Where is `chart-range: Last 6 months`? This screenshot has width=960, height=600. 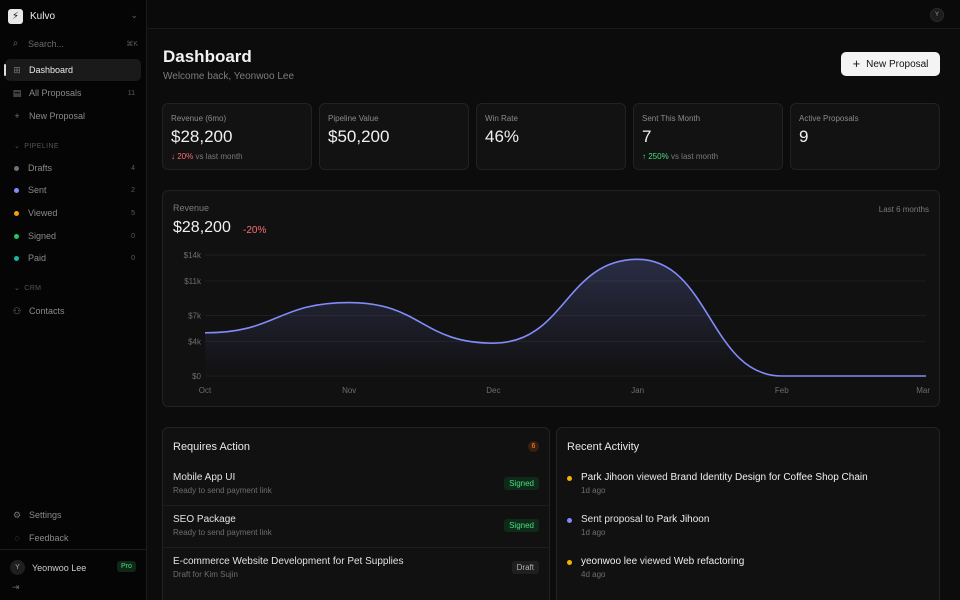
chart-range: Last 6 months is located at coordinates (903, 209).